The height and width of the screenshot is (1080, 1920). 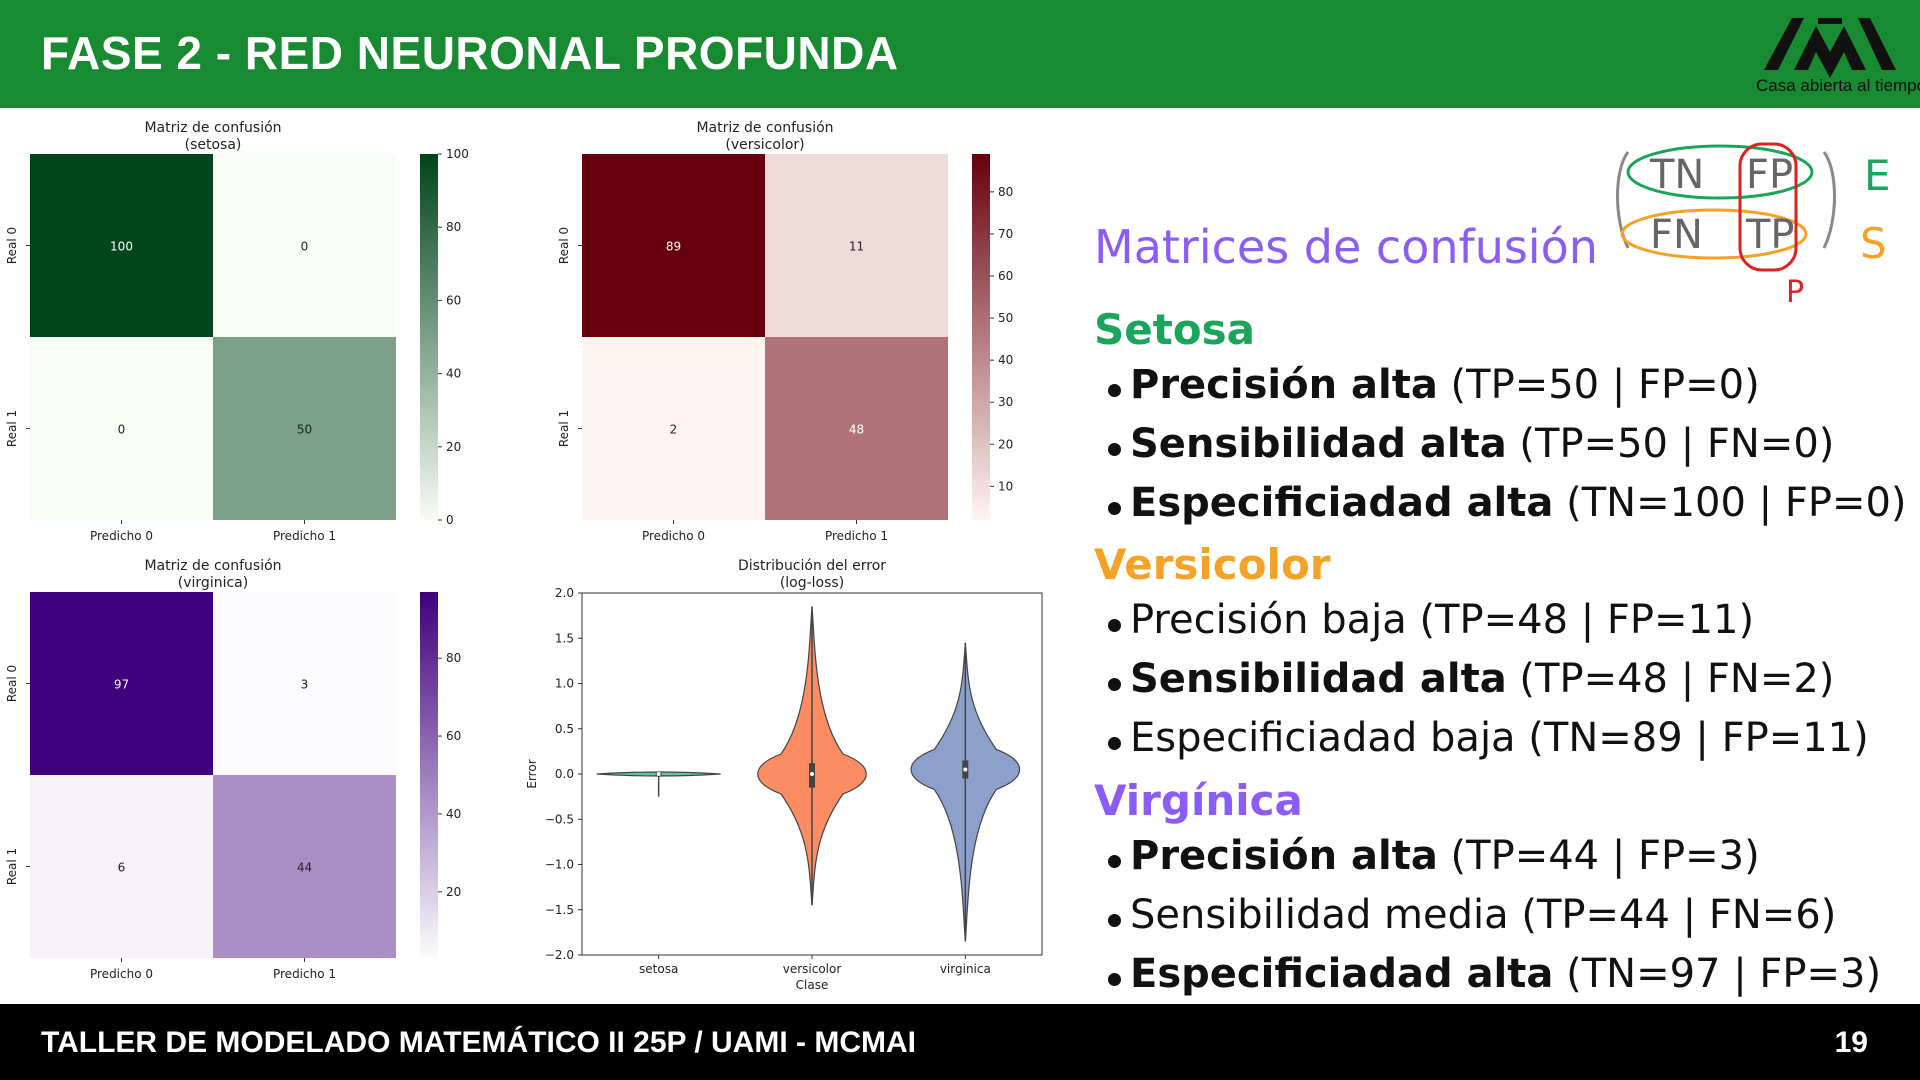 What do you see at coordinates (1268, 620) in the screenshot?
I see `bullet-label: Precisión baja` at bounding box center [1268, 620].